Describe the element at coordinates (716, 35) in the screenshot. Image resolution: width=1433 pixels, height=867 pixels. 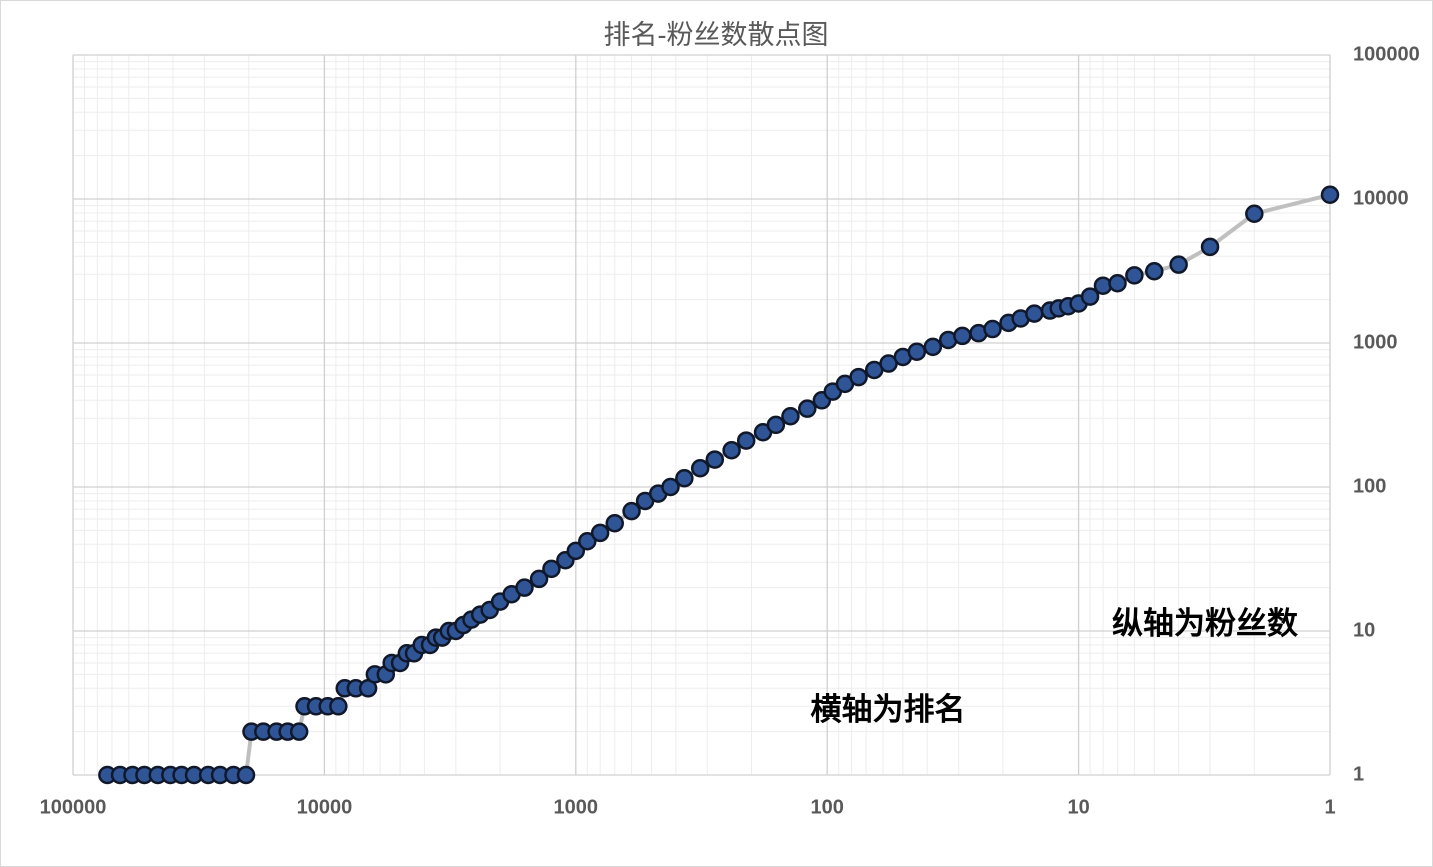
I see `chart-title: 排名-粉丝数散点图` at that location.